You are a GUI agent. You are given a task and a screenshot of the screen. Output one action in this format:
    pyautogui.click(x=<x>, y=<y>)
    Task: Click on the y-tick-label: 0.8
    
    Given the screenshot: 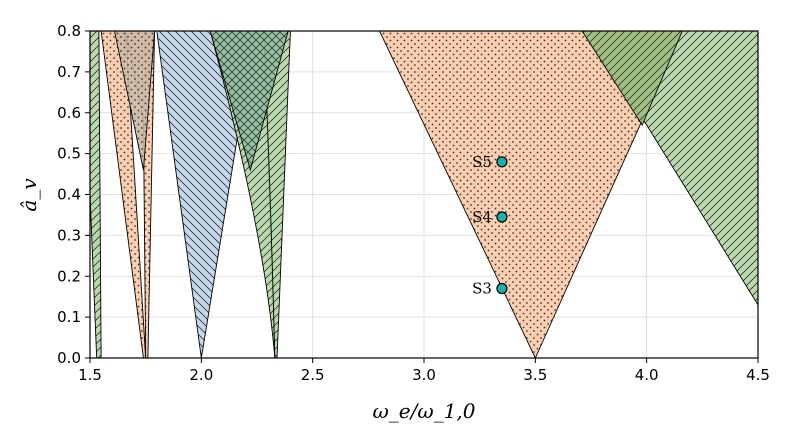 What is the action you would take?
    pyautogui.click(x=69, y=31)
    